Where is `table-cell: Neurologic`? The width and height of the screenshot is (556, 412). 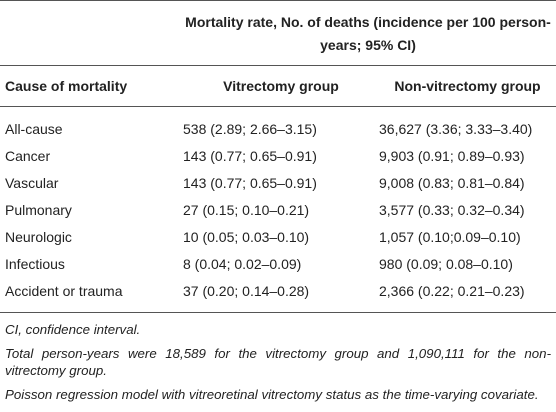 table-cell: Neurologic is located at coordinates (38, 236).